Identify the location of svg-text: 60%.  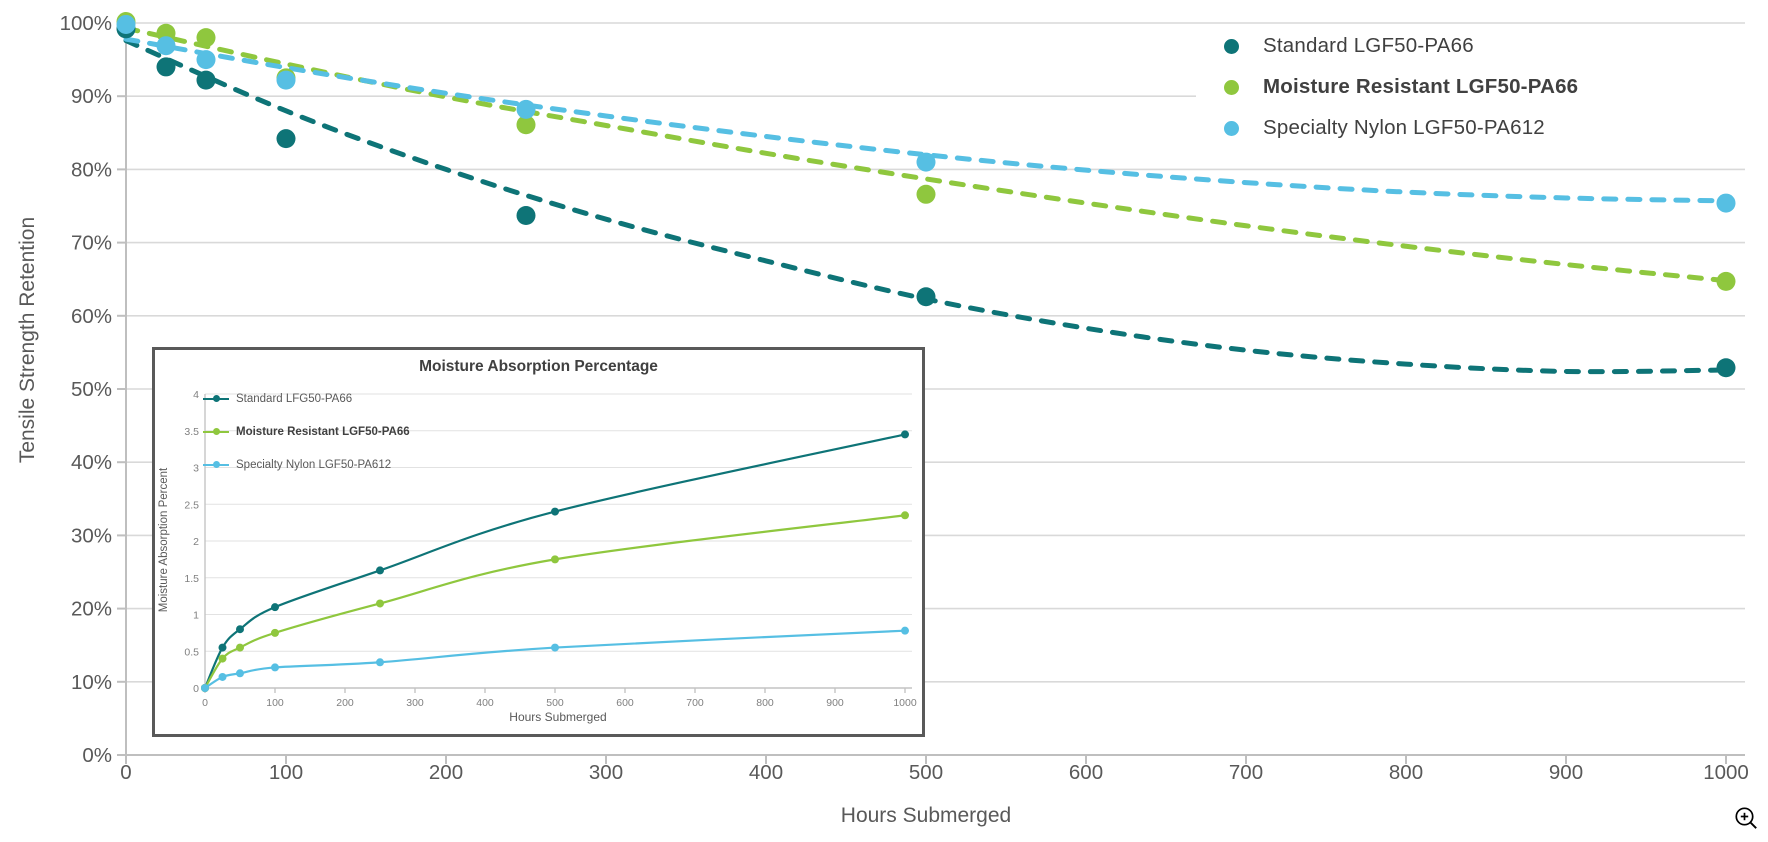
(91, 316).